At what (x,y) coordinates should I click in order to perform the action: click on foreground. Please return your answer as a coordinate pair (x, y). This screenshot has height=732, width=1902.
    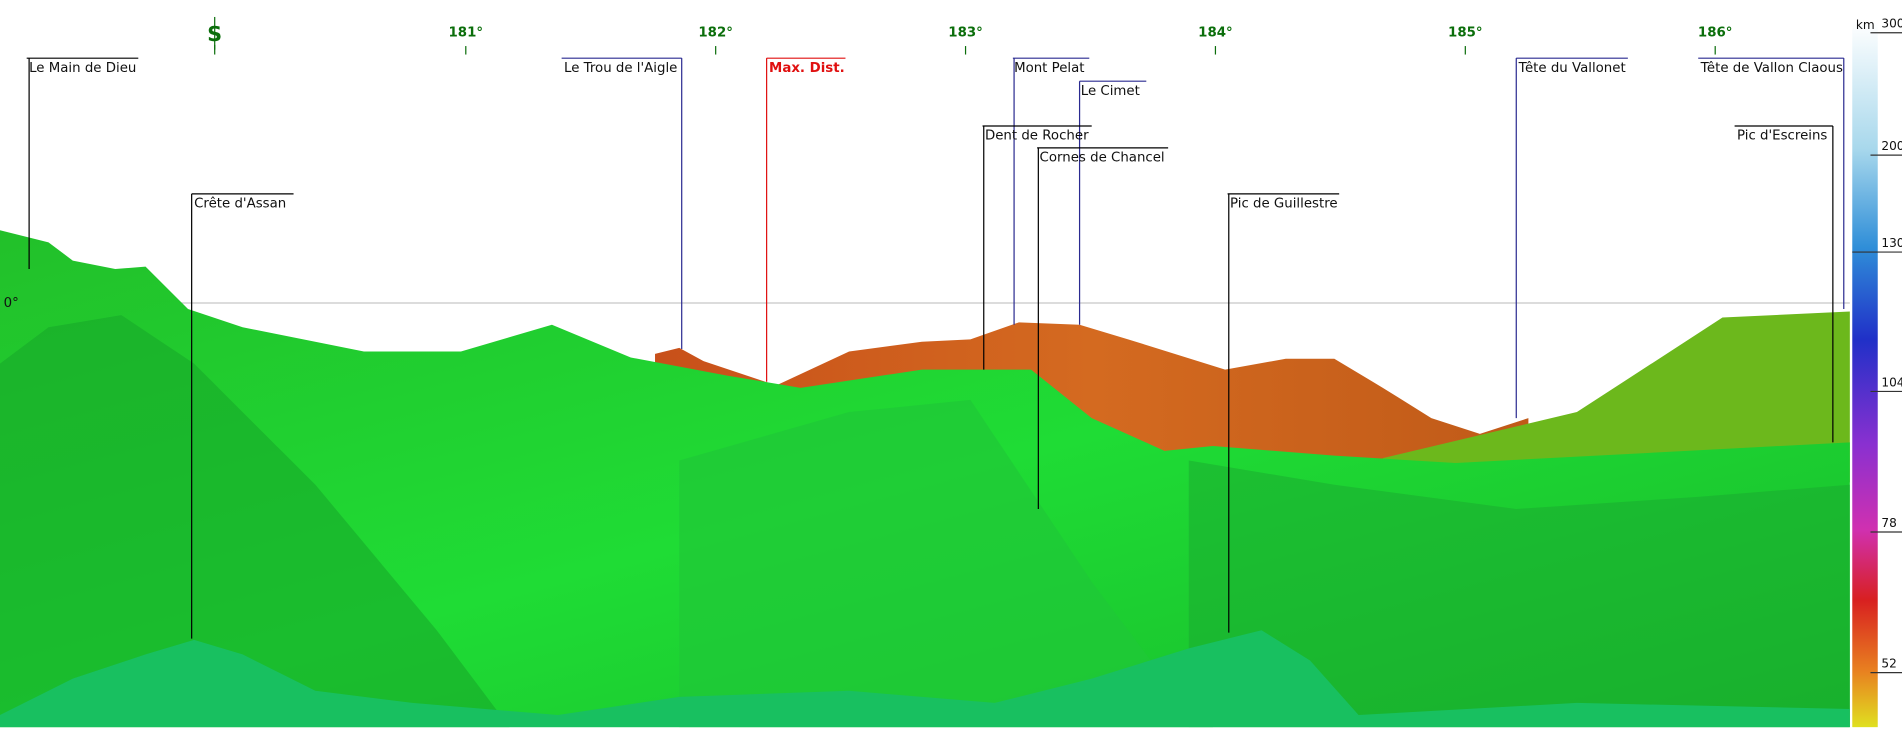
    Looking at the image, I should click on (925, 679).